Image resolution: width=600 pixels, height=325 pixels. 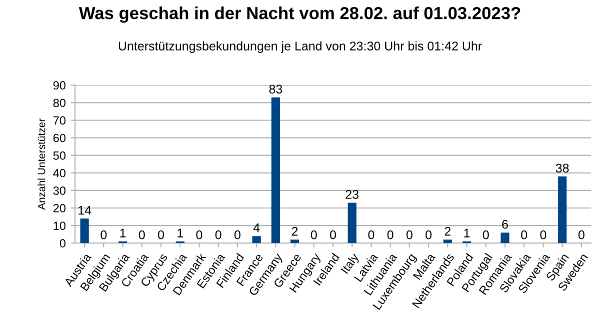 I want to click on data-label: 83, so click(x=275, y=89).